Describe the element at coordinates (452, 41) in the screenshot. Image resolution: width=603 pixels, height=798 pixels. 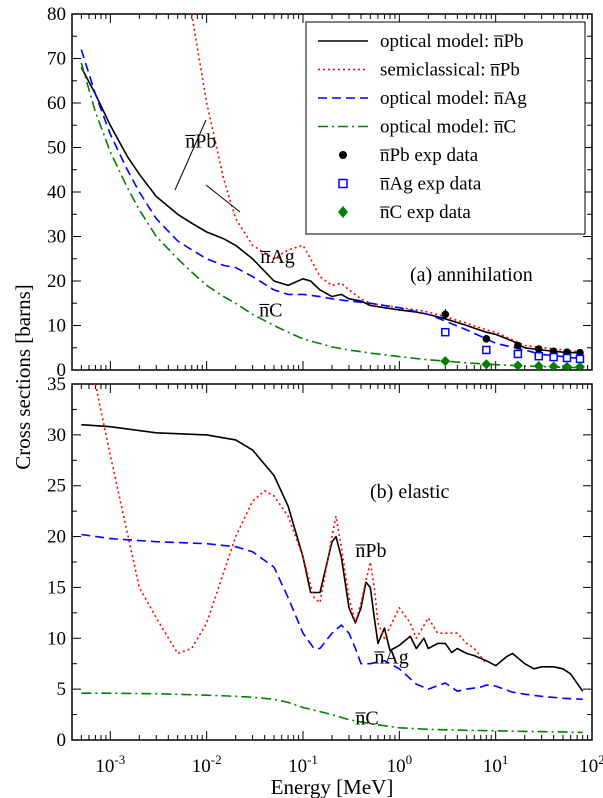
I see `legend-label: optical model: n̅Pb` at that location.